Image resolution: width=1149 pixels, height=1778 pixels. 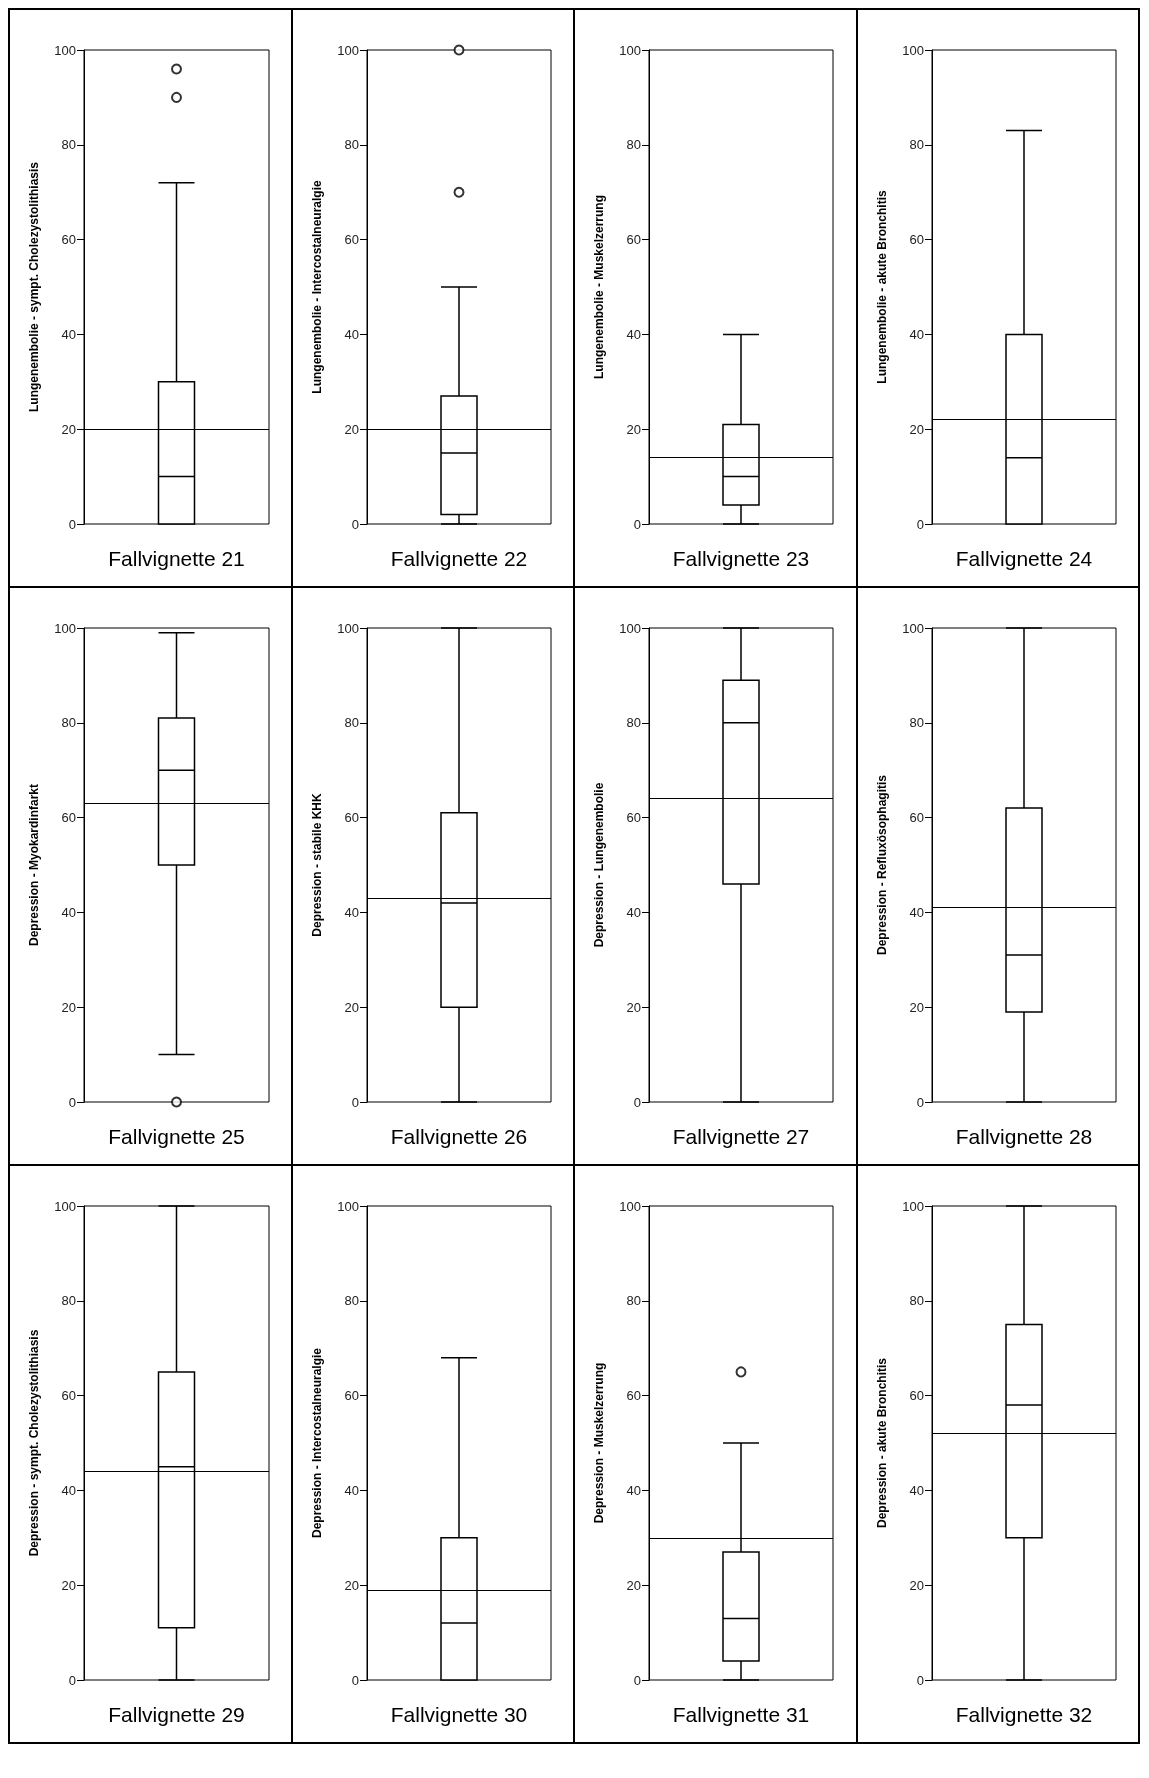 What do you see at coordinates (34, 287) in the screenshot?
I see `y-axis-title: Lungenembolie - sympt. Cholezystolithiasis` at bounding box center [34, 287].